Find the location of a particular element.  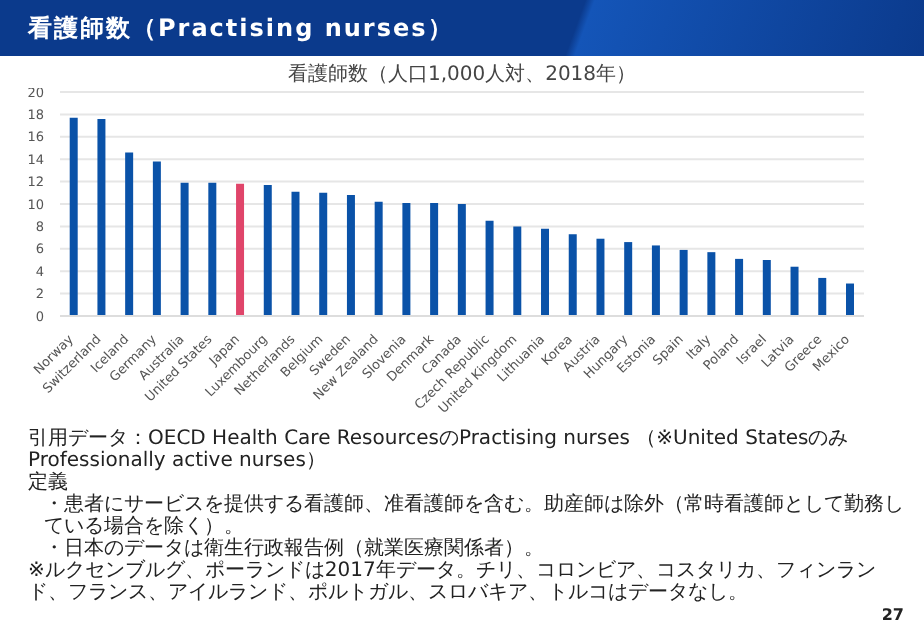

chart-subtitle: 看護師数（人口1,000人対、2018年） is located at coordinates (462, 74).